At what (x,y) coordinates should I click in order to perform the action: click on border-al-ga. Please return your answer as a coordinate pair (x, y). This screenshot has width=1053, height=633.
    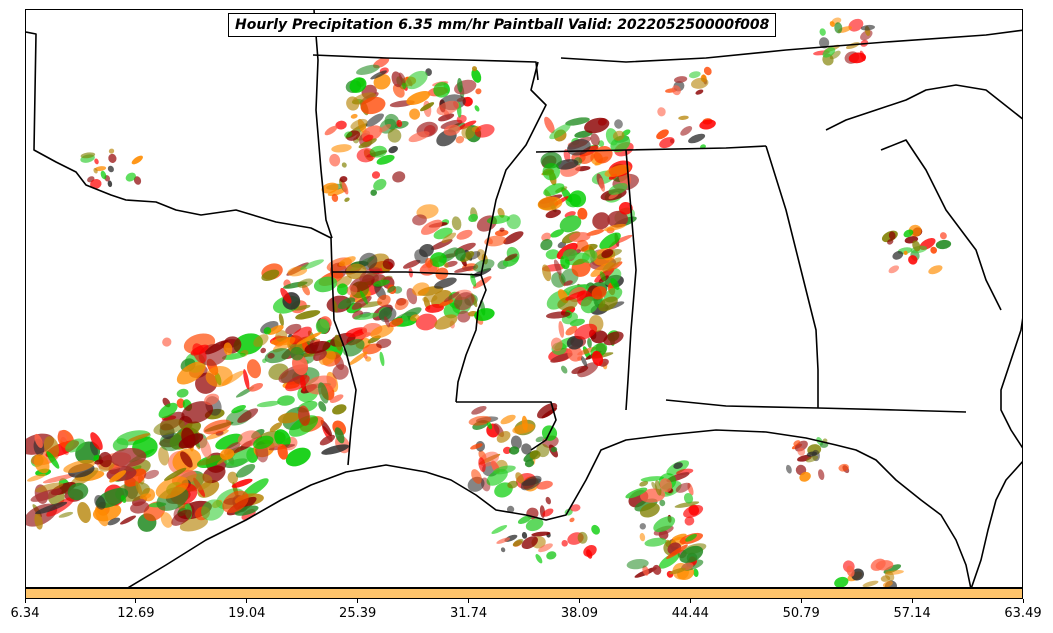
    Looking at the image, I should click on (792, 276).